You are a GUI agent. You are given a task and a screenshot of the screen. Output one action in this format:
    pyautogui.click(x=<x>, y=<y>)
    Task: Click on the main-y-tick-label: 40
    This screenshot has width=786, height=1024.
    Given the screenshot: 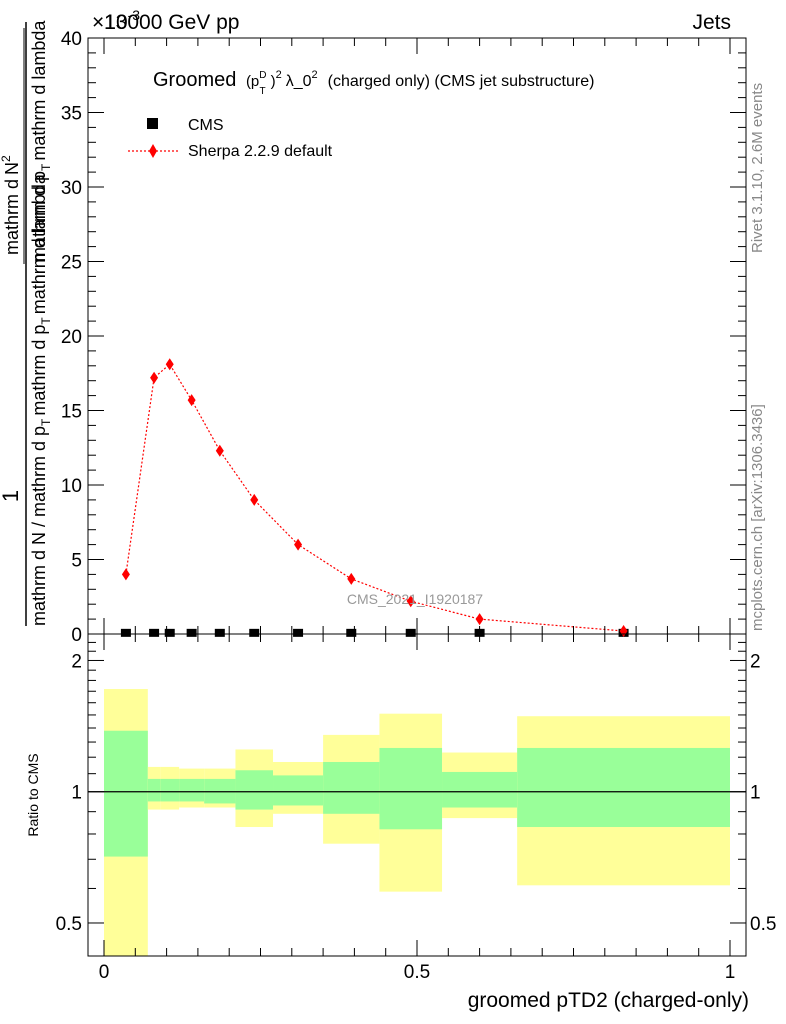 What is the action you would take?
    pyautogui.click(x=71, y=39)
    